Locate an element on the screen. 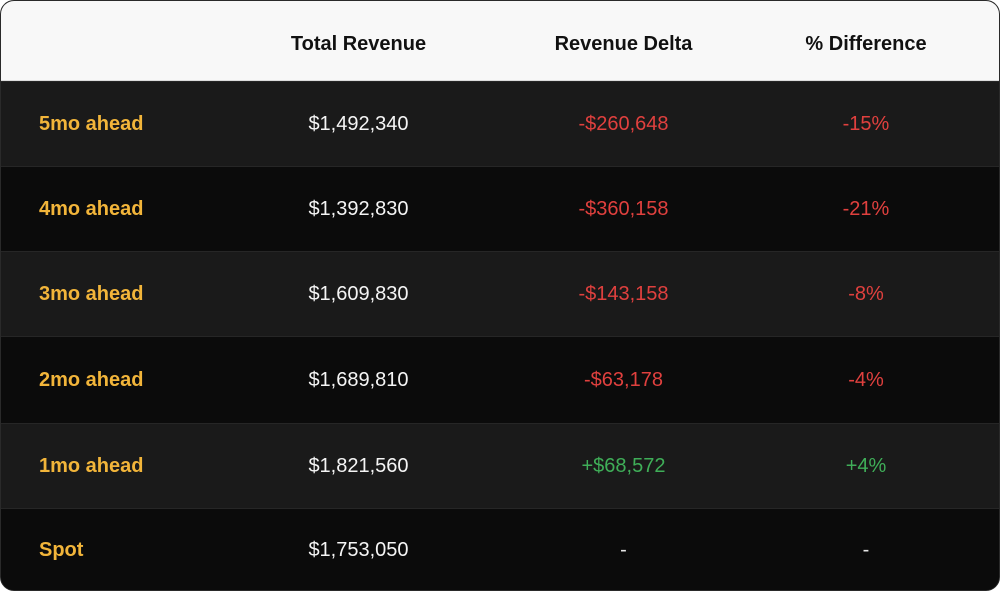 The height and width of the screenshot is (591, 1000). percent-difference-cell: -15% is located at coordinates (866, 123).